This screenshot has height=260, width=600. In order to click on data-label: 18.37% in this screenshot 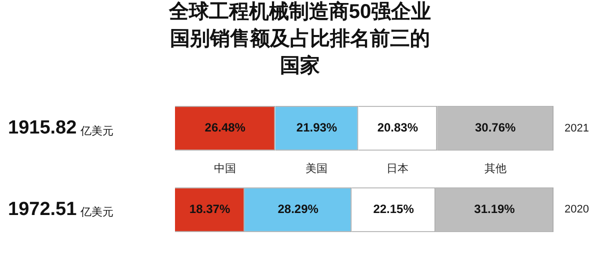, I will do `click(209, 209)`.